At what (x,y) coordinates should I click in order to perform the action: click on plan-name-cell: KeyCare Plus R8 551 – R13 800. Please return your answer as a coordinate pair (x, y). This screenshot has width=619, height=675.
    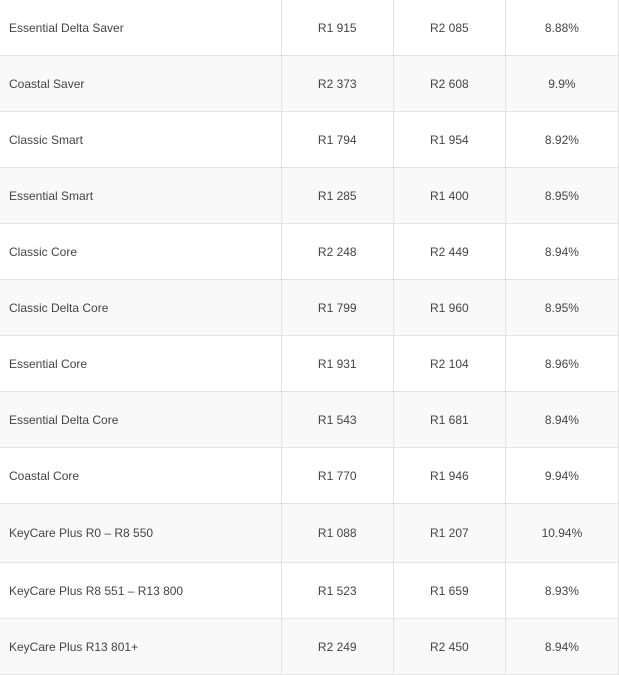
    Looking at the image, I should click on (141, 590).